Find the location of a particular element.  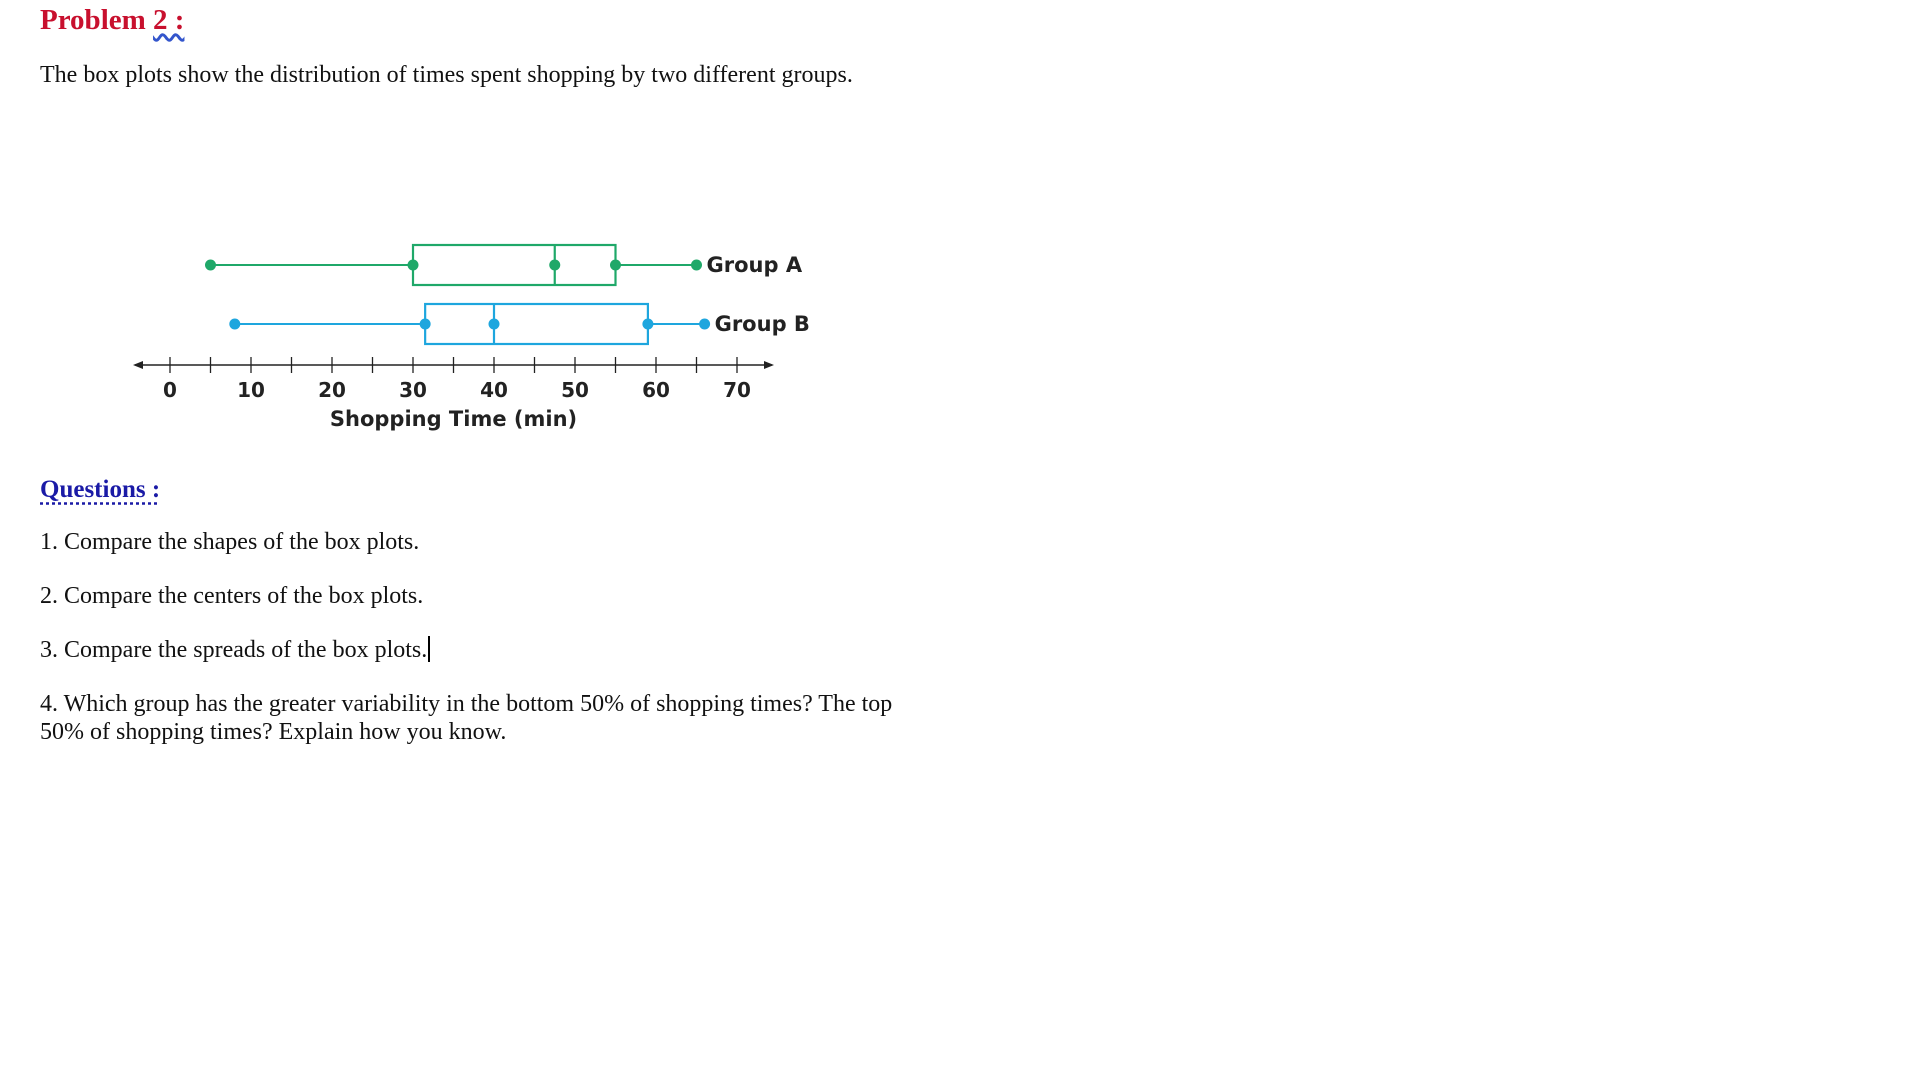

axis-tick-label: 70 is located at coordinates (737, 390).